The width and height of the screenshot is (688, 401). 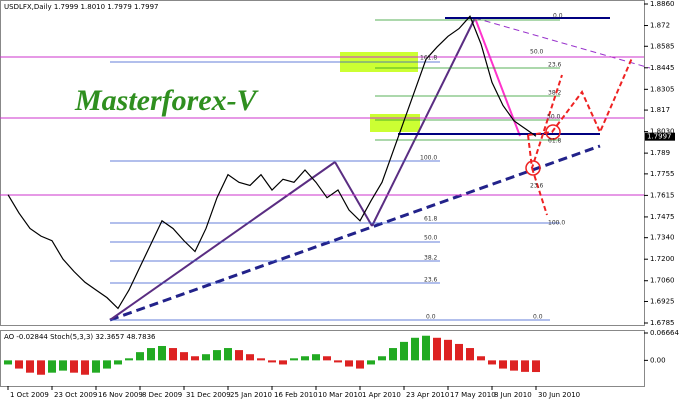 I want to click on y-tick-label: 1.872, so click(x=660, y=26).